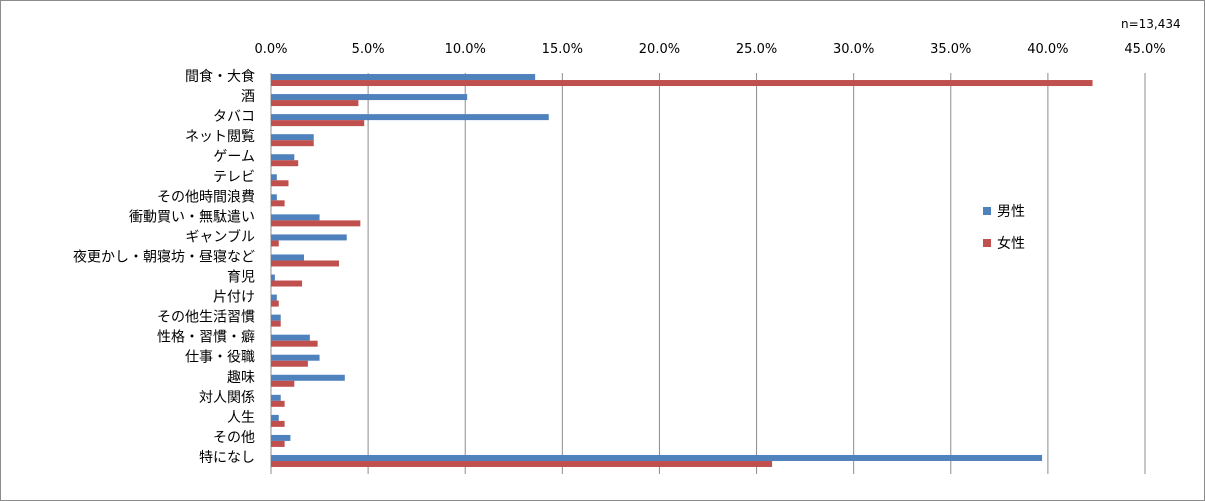 The height and width of the screenshot is (501, 1205). Describe the element at coordinates (248, 97) in the screenshot. I see `category-label: 酒` at that location.